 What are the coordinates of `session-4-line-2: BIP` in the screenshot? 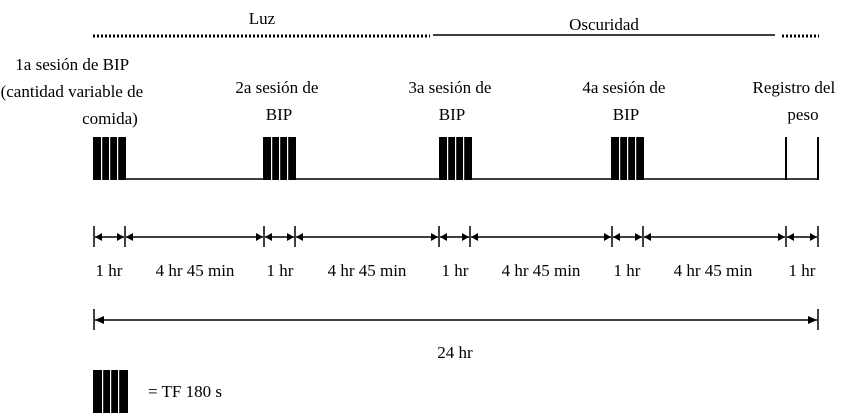 It's located at (626, 114).